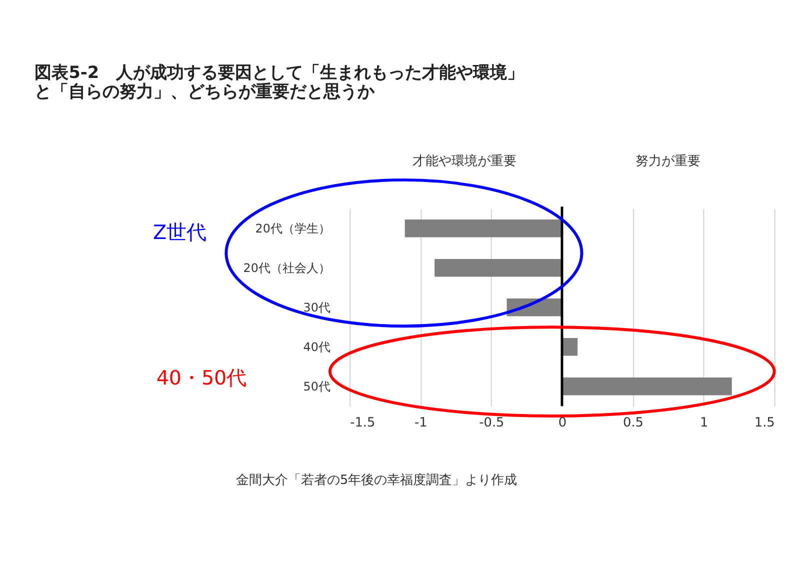  What do you see at coordinates (286, 267) in the screenshot?
I see `y-tick-label: 20代（社会人）` at bounding box center [286, 267].